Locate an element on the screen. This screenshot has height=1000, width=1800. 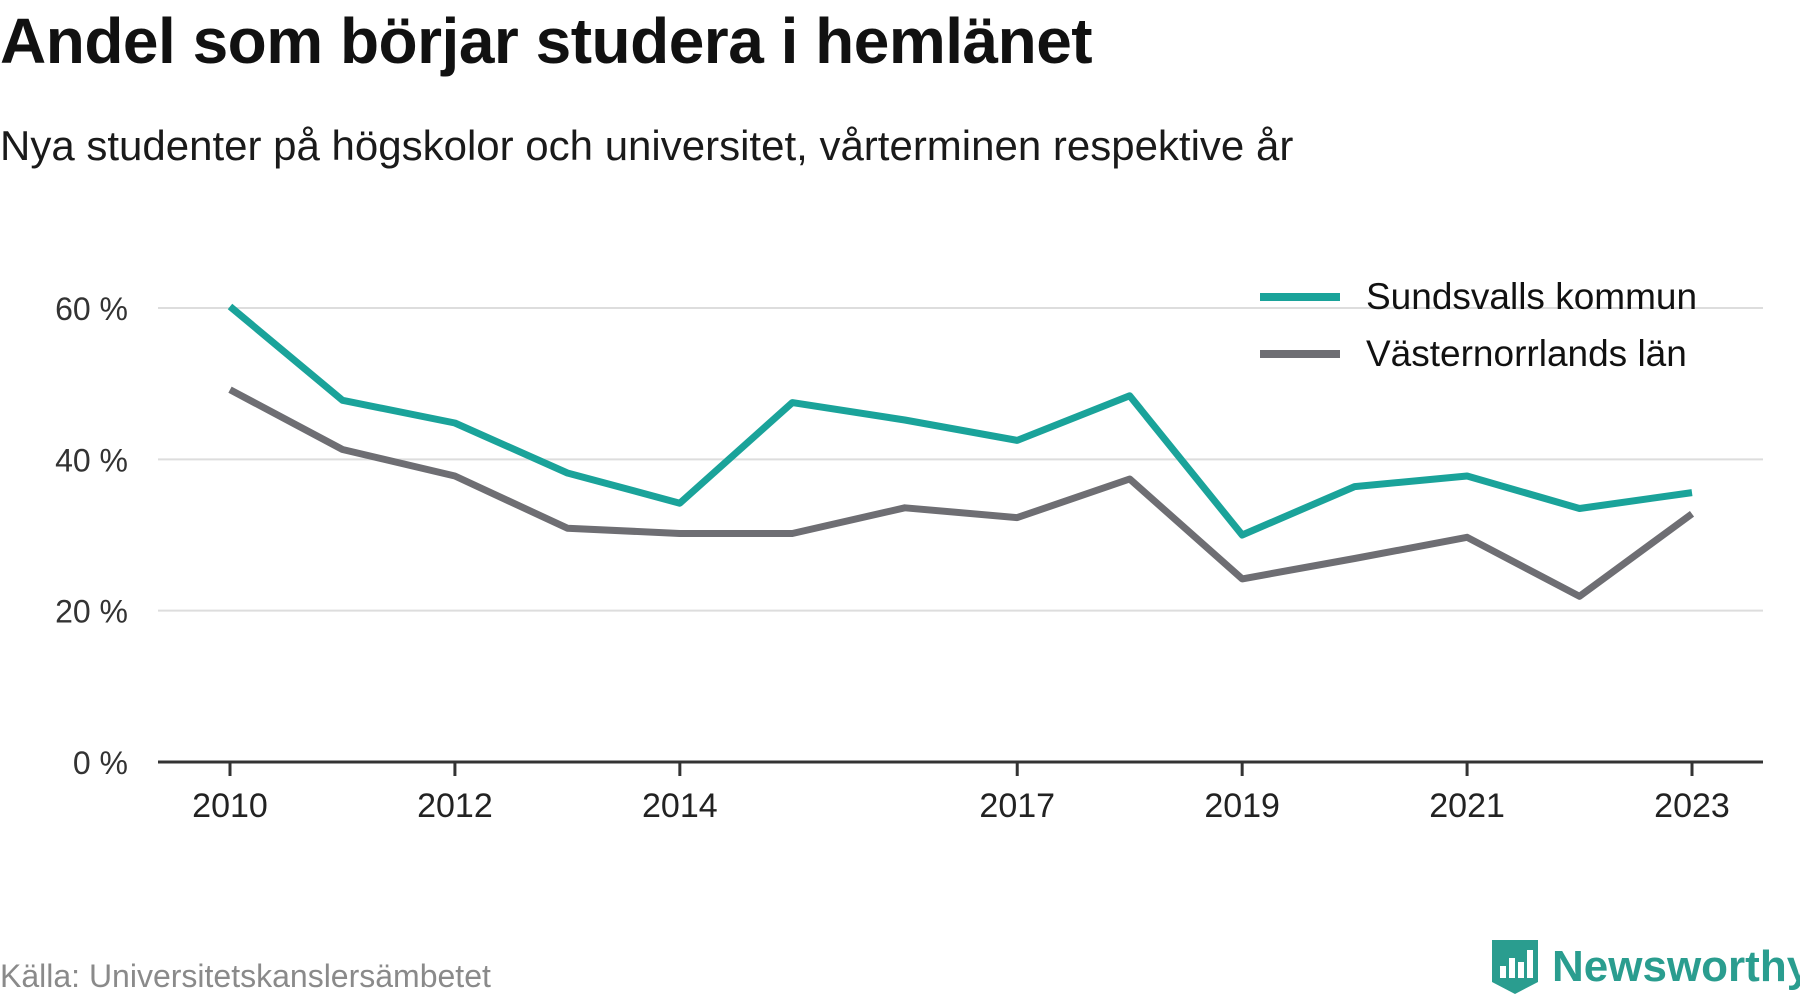
y-tick-label: 40 % is located at coordinates (91, 460).